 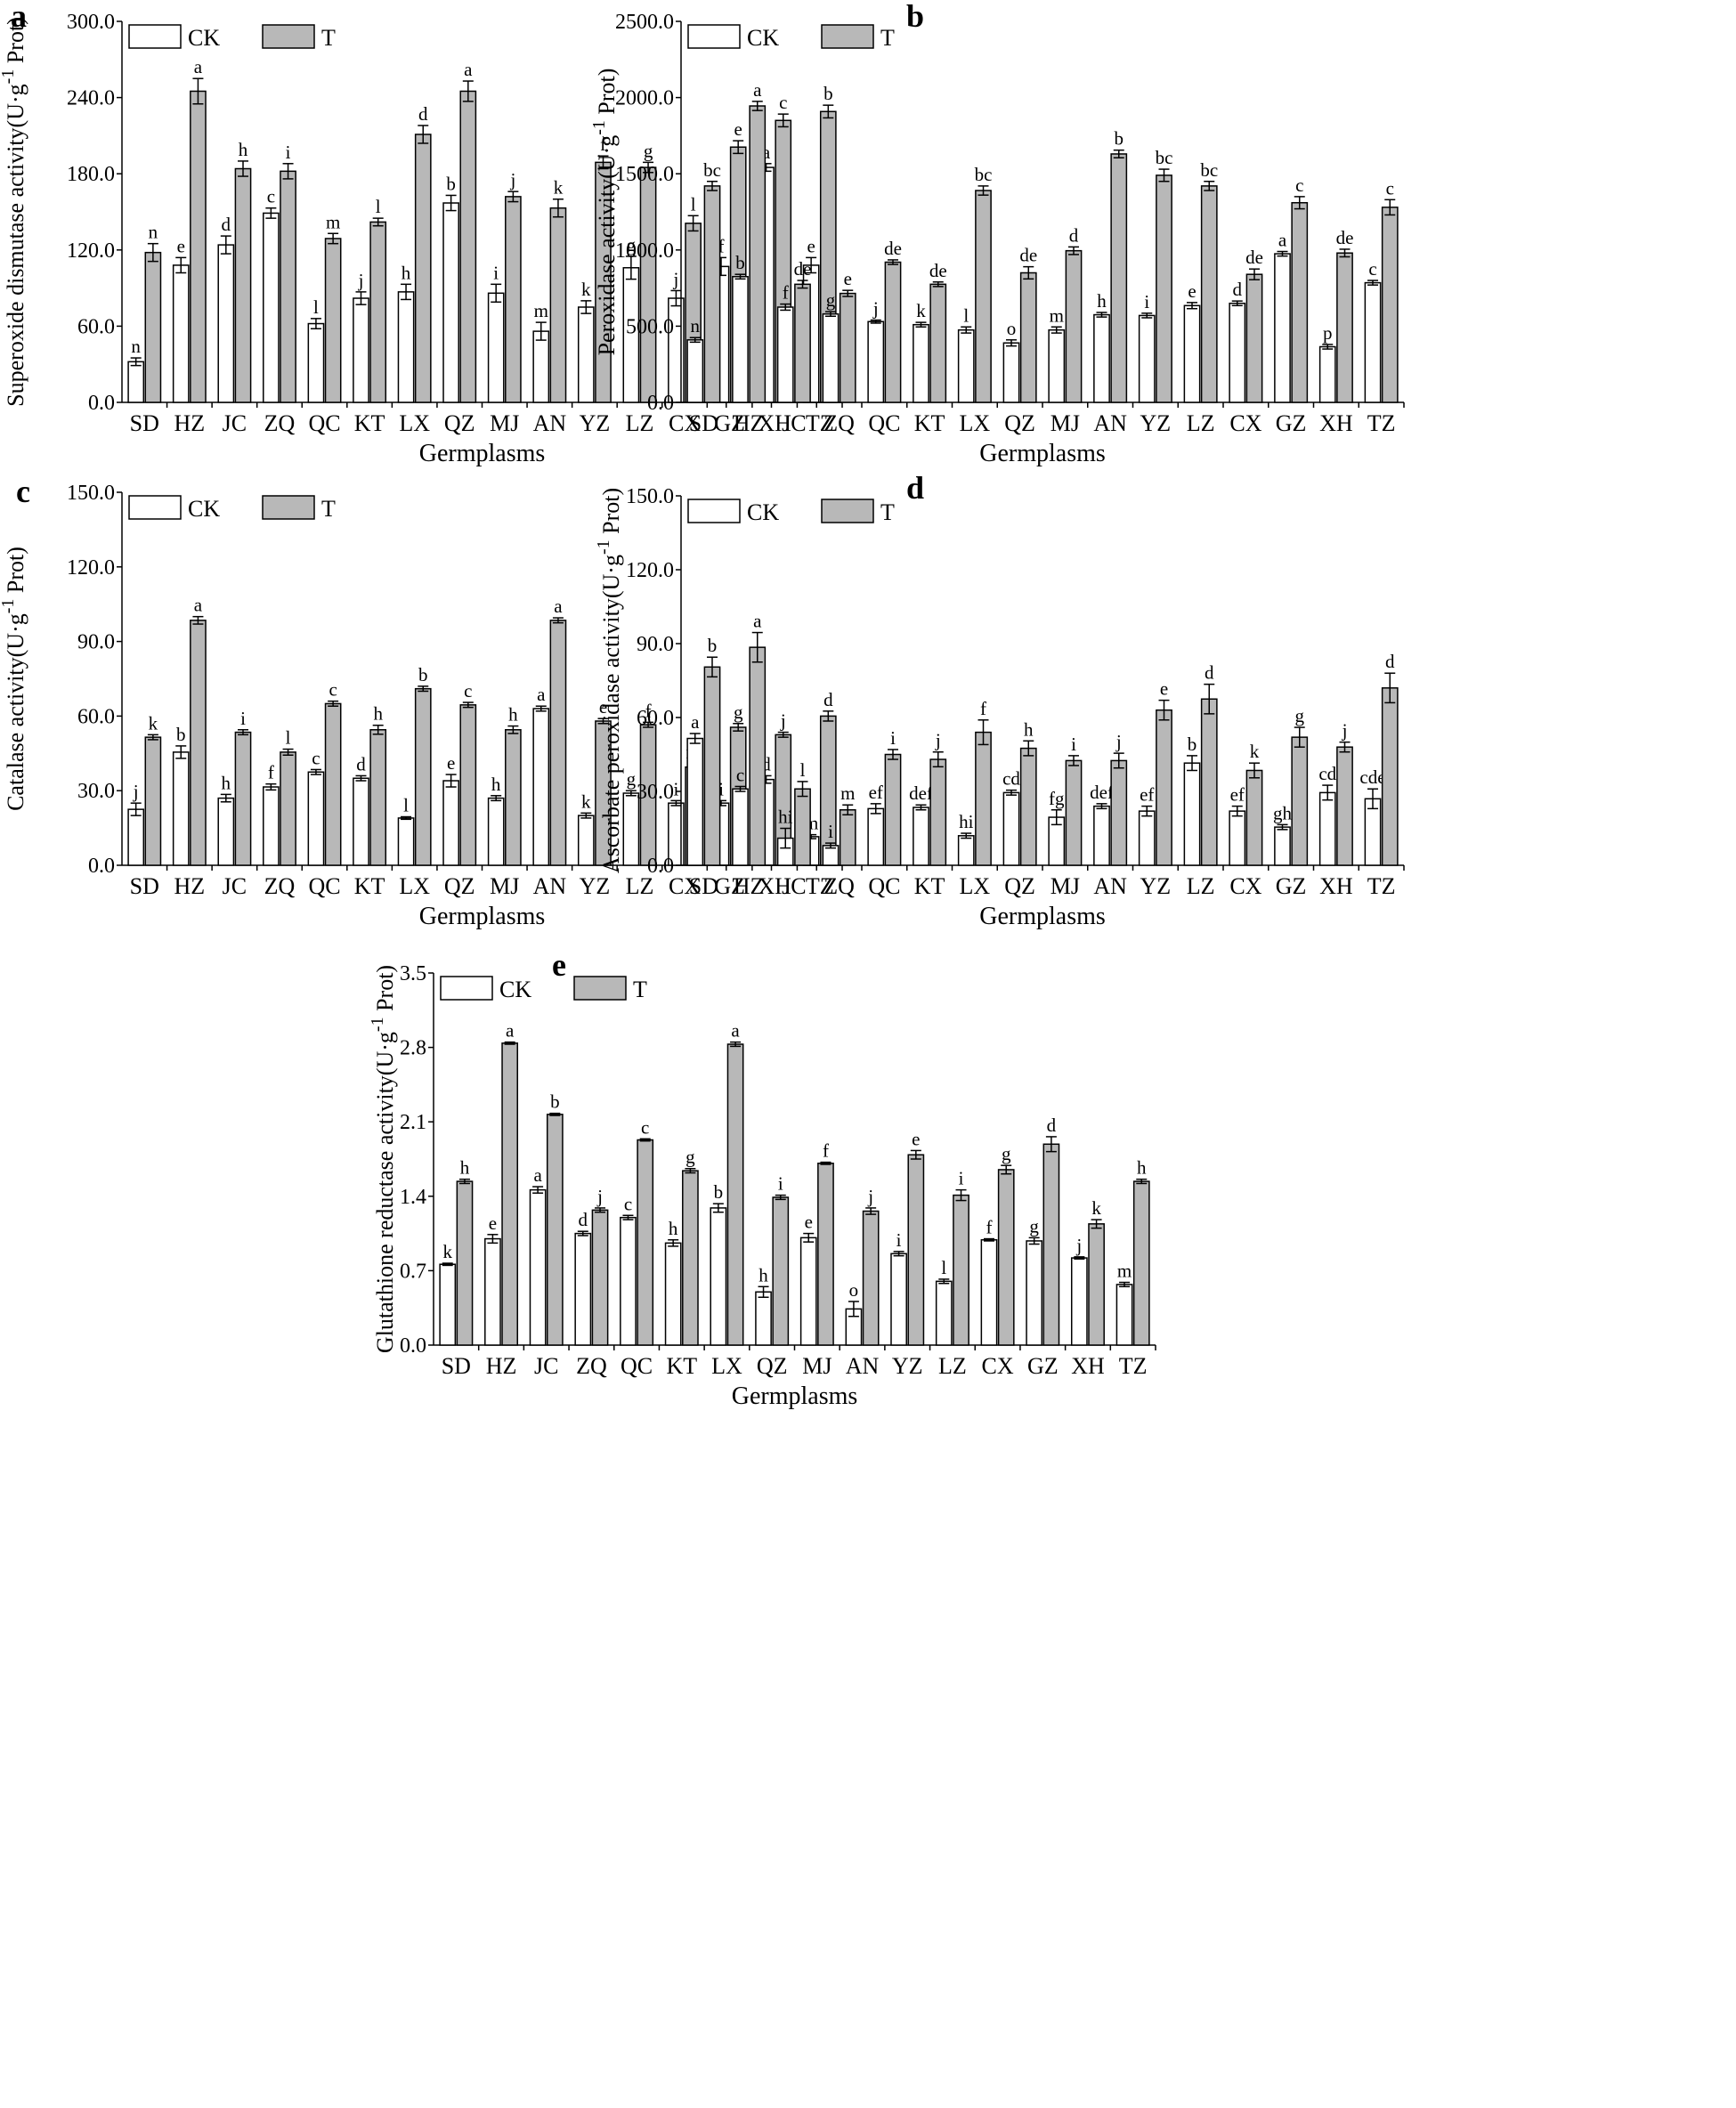 I want to click on y-tick-label: 180.0, so click(x=91, y=174).